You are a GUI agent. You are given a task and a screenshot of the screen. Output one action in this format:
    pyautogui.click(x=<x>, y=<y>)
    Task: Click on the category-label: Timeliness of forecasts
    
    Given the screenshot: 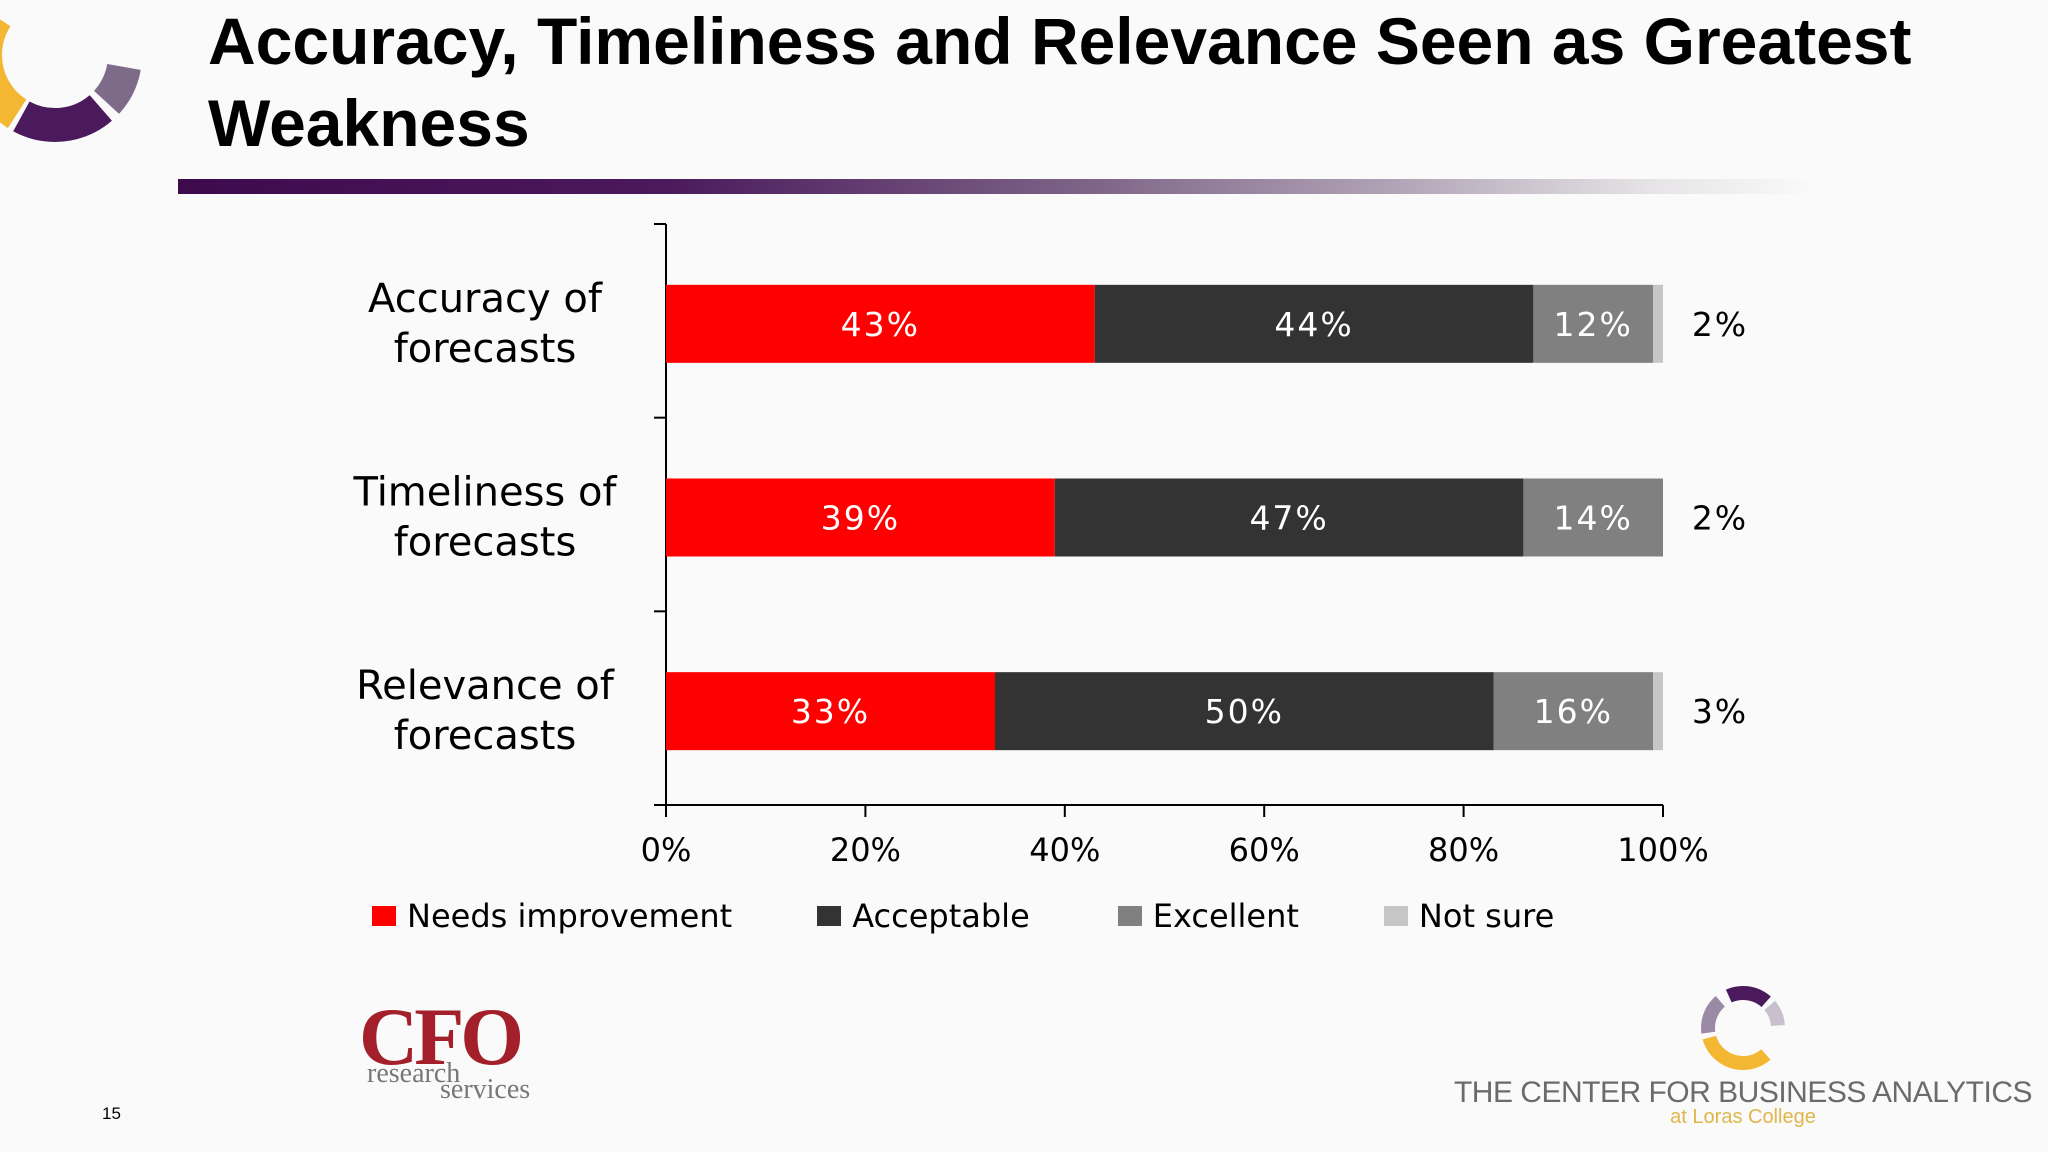 What is the action you would take?
    pyautogui.click(x=484, y=518)
    